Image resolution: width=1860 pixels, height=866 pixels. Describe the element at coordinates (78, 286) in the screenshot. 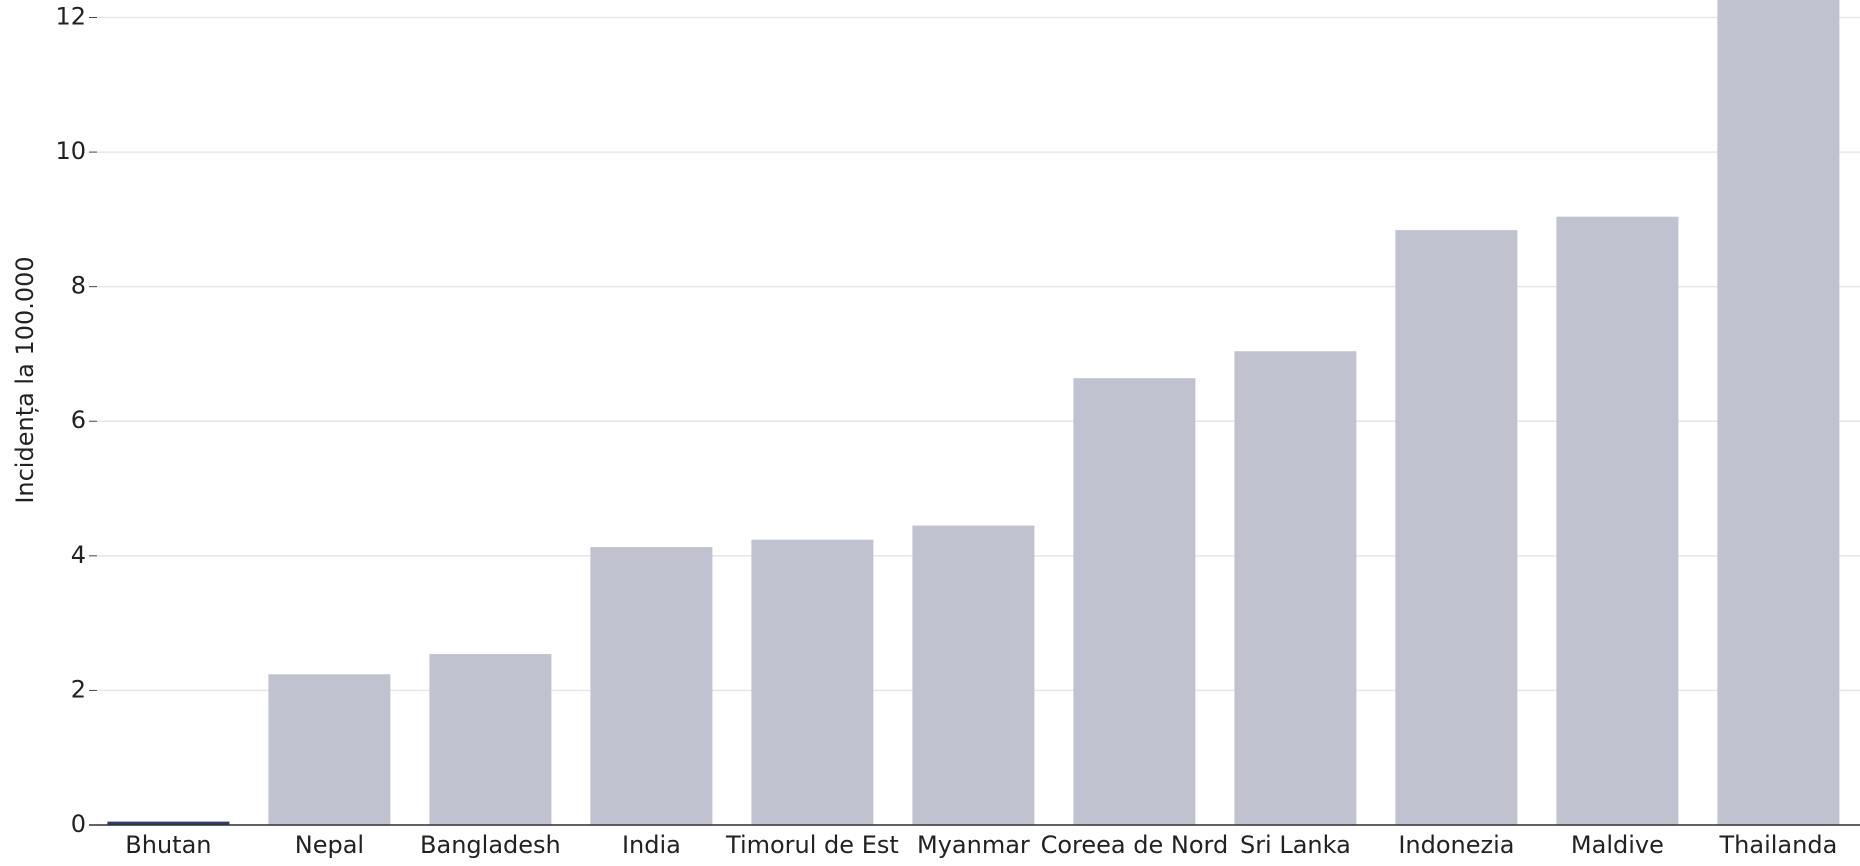

I see `y-tick-label: 8` at that location.